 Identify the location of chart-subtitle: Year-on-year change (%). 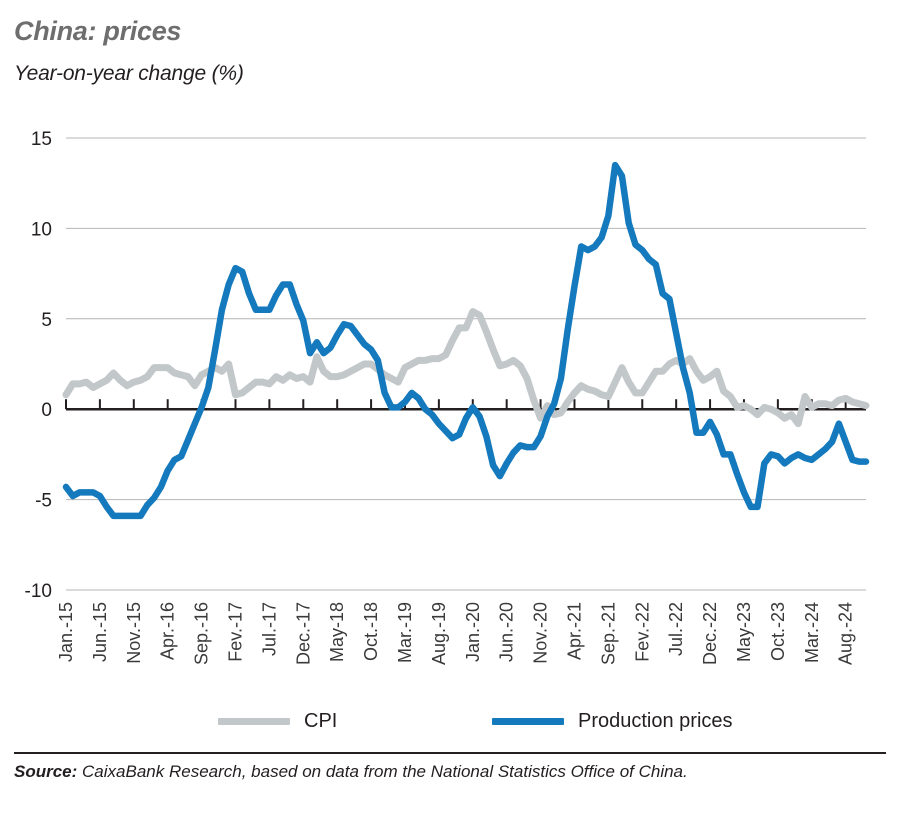
(129, 73).